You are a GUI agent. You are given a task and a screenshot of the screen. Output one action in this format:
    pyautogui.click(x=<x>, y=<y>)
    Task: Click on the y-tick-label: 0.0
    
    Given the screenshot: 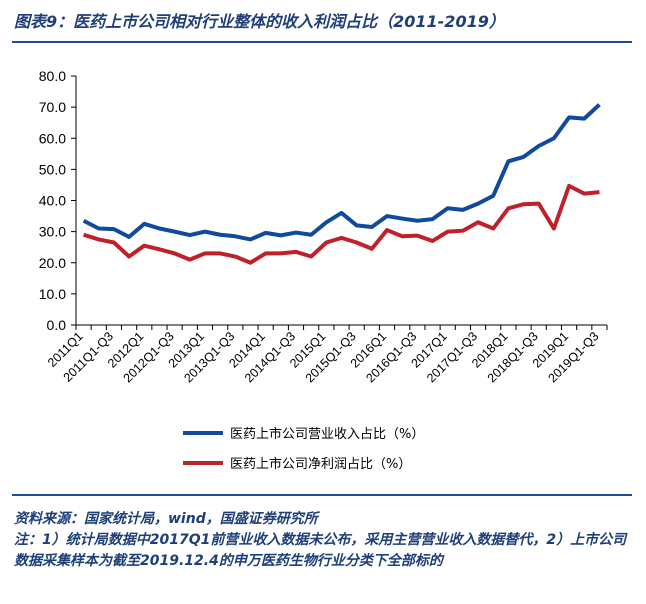 What is the action you would take?
    pyautogui.click(x=57, y=325)
    